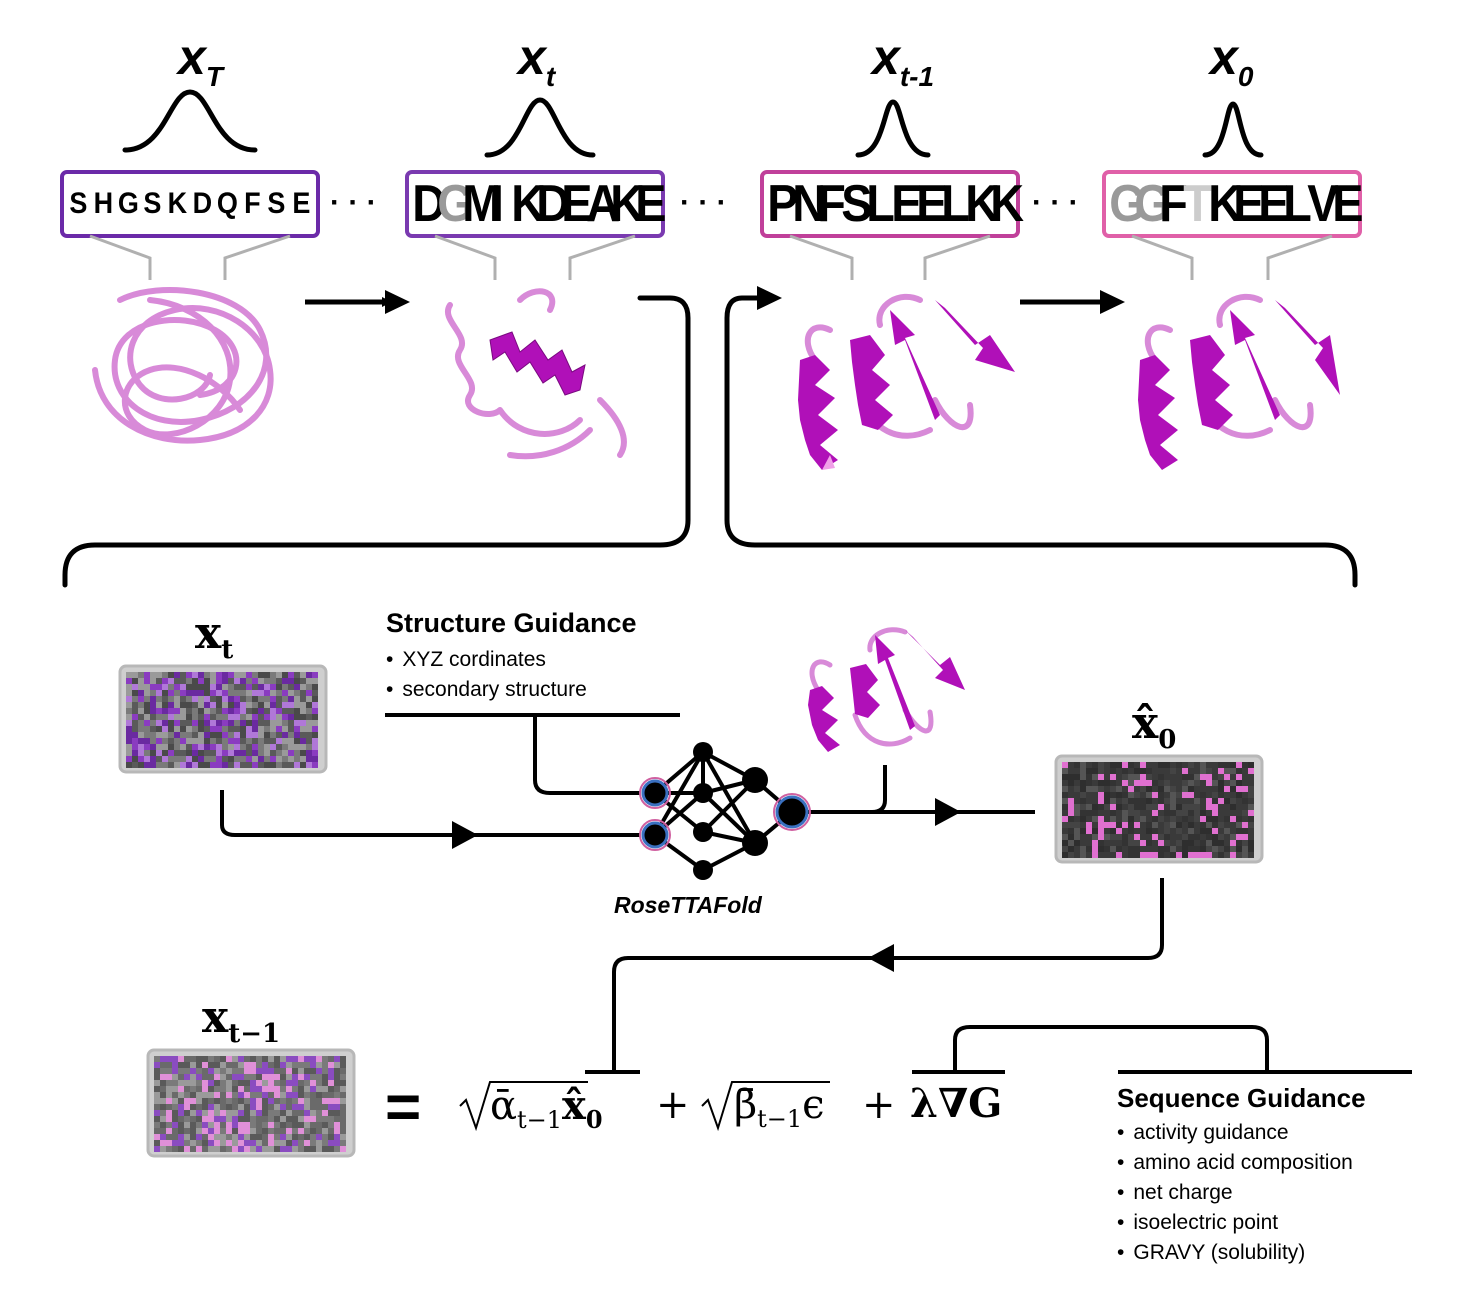 Image resolution: width=1466 pixels, height=1304 pixels. I want to click on logo-frame-x0, so click(1232, 204).